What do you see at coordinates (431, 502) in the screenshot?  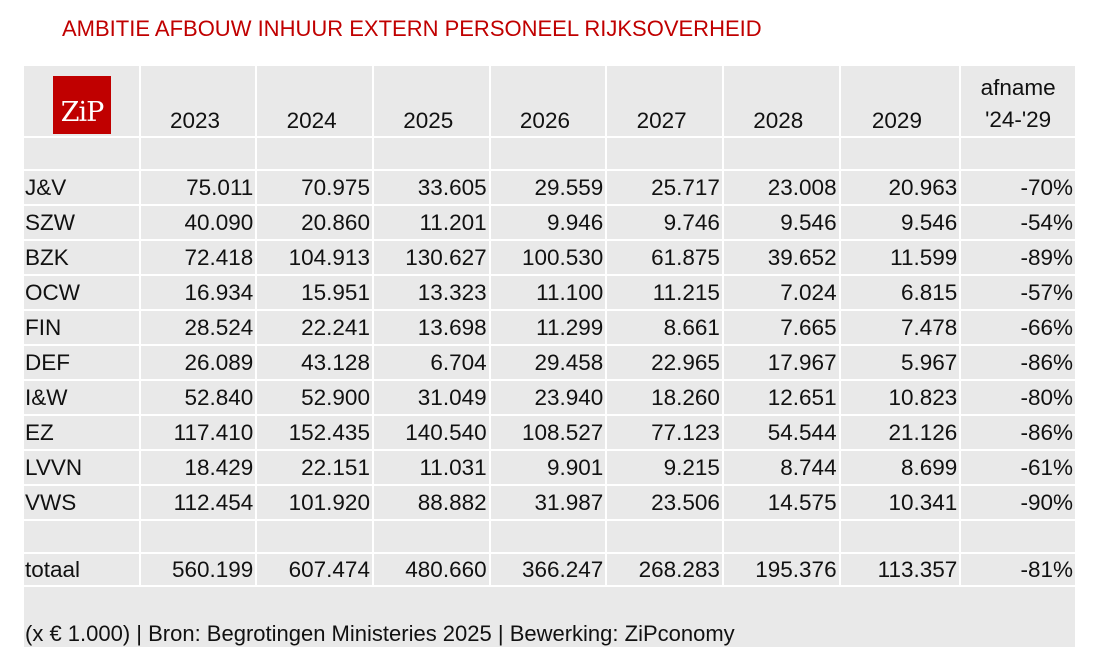 I see `value-cell: 88.882` at bounding box center [431, 502].